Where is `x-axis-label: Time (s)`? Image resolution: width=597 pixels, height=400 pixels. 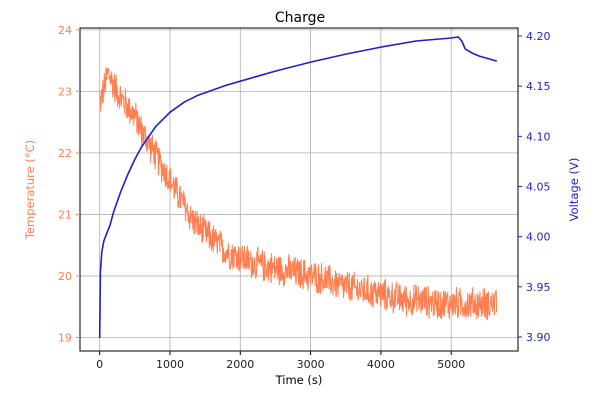
x-axis-label: Time (s) is located at coordinates (299, 380).